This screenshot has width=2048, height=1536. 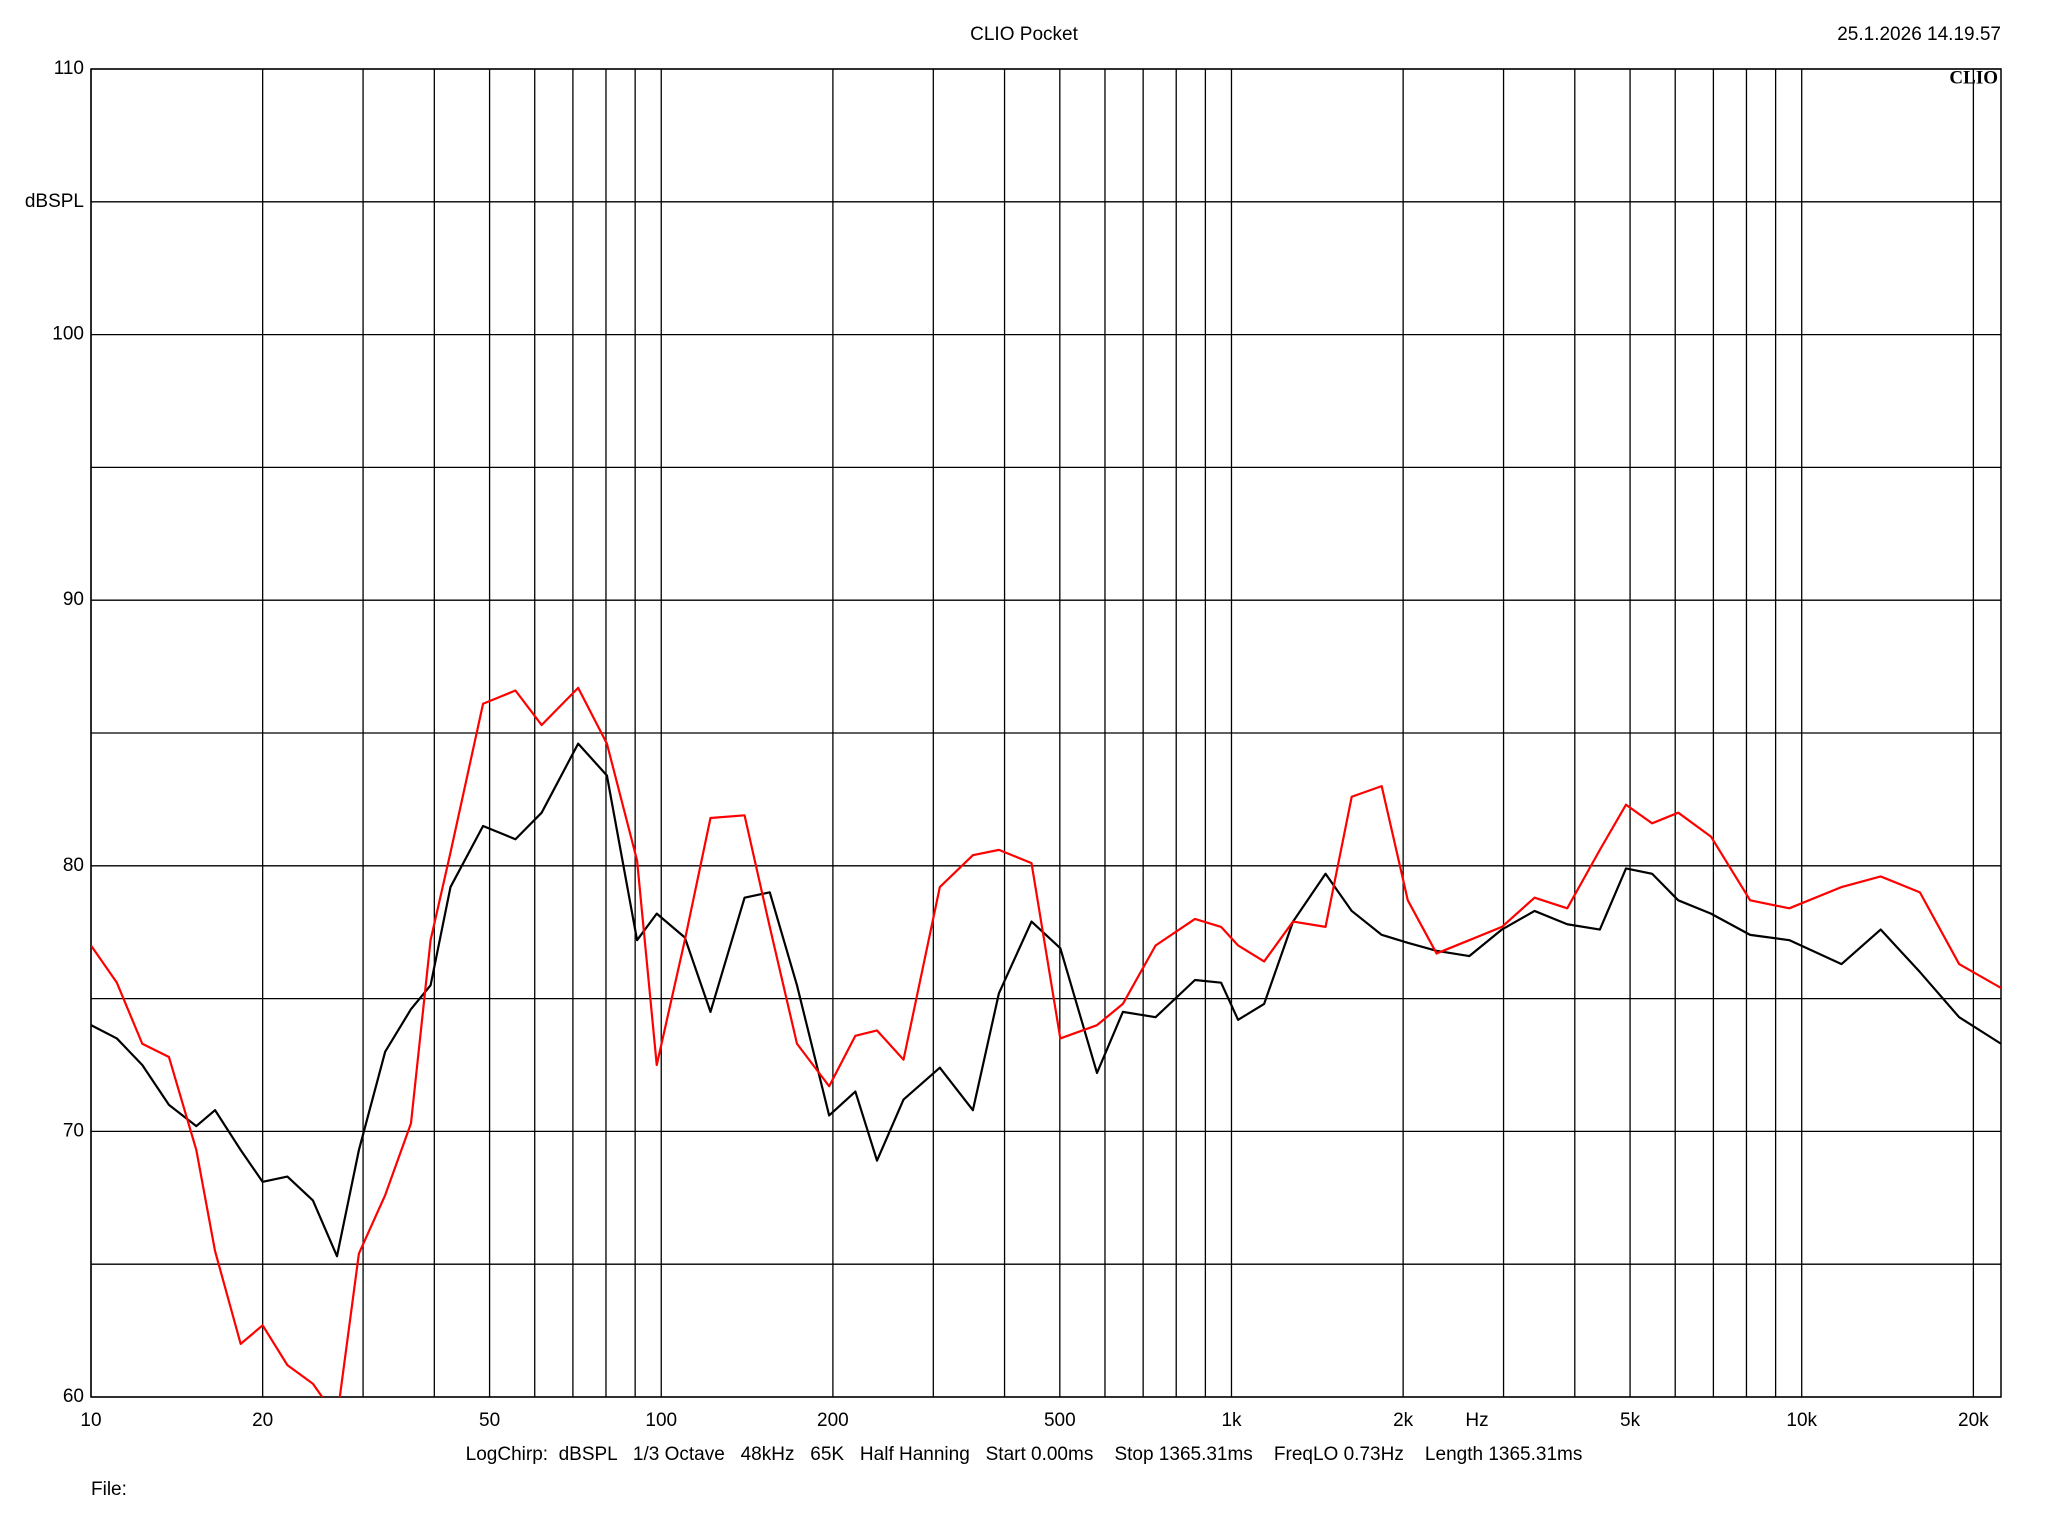 I want to click on y-tick-label: 70, so click(x=73, y=1130).